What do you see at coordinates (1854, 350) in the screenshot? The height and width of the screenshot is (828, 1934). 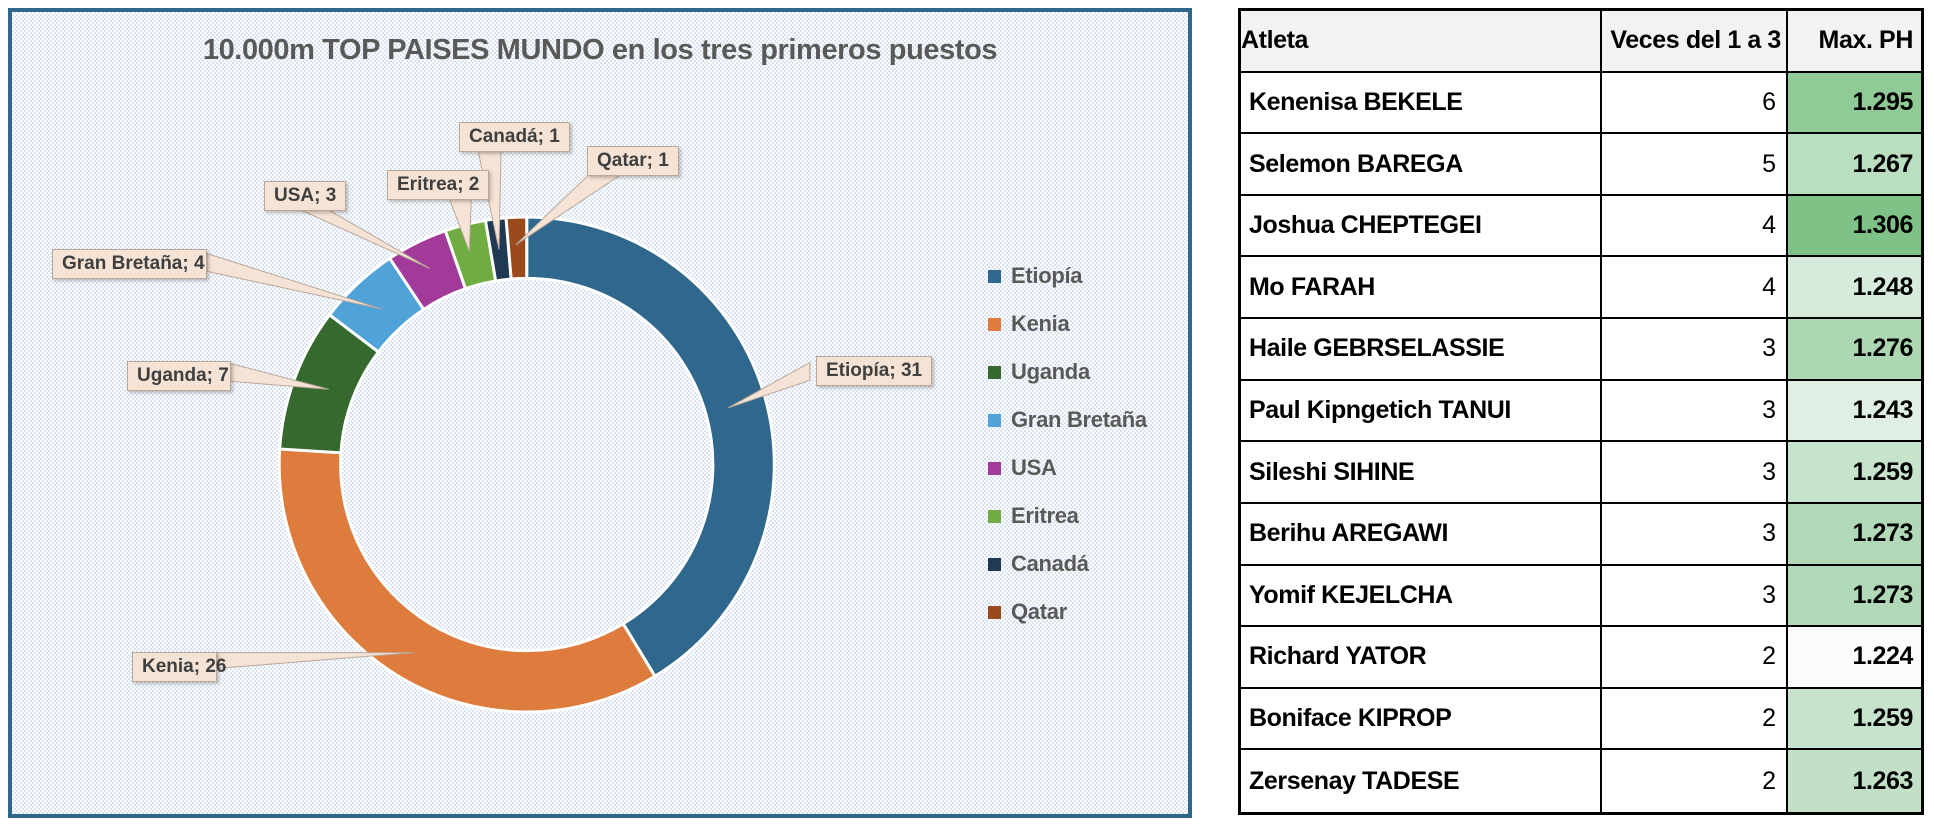 I see `cell-max-ph: 1.276` at bounding box center [1854, 350].